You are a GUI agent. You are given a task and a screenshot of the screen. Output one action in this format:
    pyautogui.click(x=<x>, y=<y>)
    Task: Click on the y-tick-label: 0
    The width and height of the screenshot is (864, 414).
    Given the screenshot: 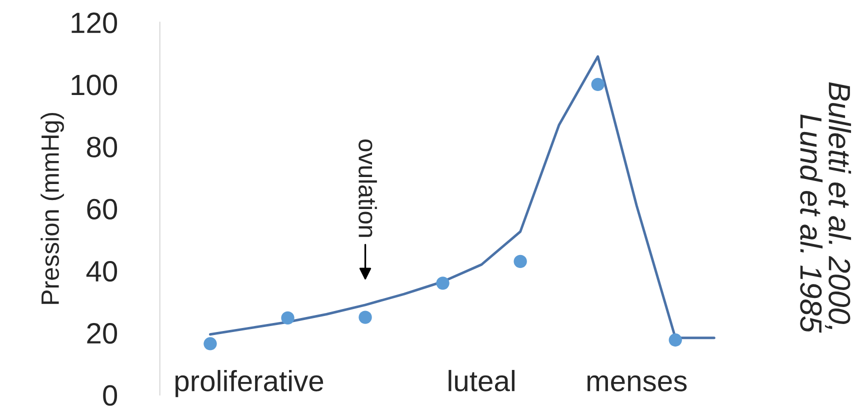 What is the action you would take?
    pyautogui.click(x=110, y=395)
    